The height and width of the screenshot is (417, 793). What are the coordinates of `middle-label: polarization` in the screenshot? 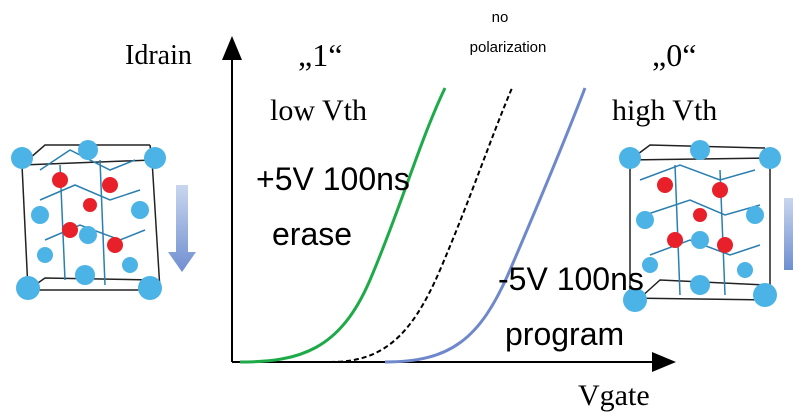 It's located at (508, 47).